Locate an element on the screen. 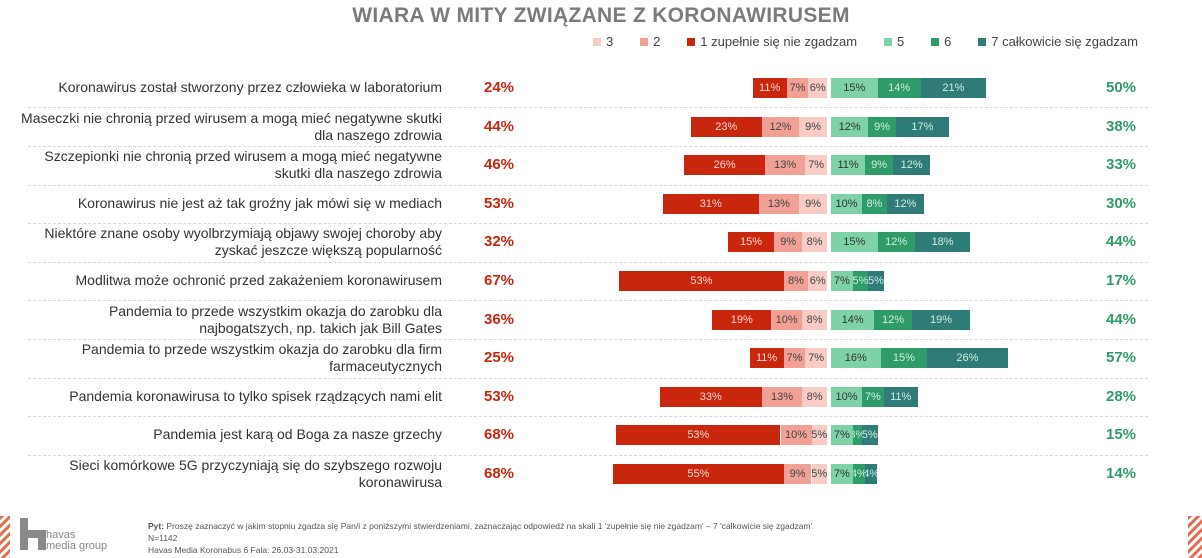 The height and width of the screenshot is (558, 1202). bar-segment-7: 5% is located at coordinates (876, 281).